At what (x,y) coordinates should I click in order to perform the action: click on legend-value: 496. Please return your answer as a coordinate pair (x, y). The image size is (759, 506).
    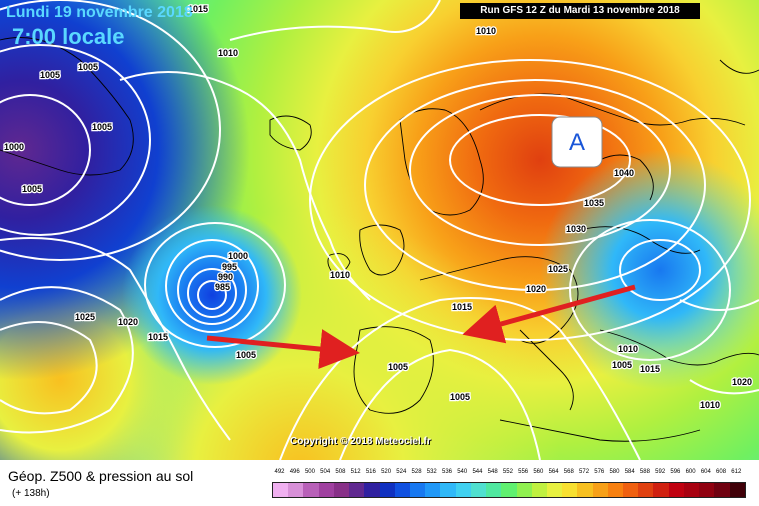
    Looking at the image, I should click on (294, 472).